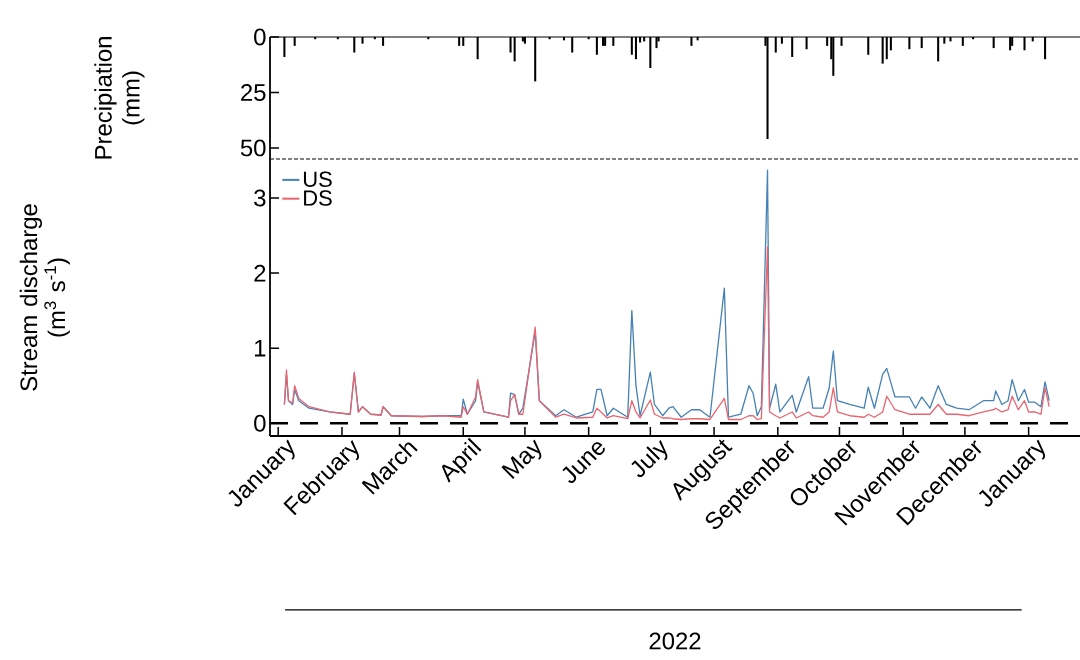 This screenshot has width=1080, height=660. Describe the element at coordinates (317, 179) in the screenshot. I see `legend-label: US` at that location.